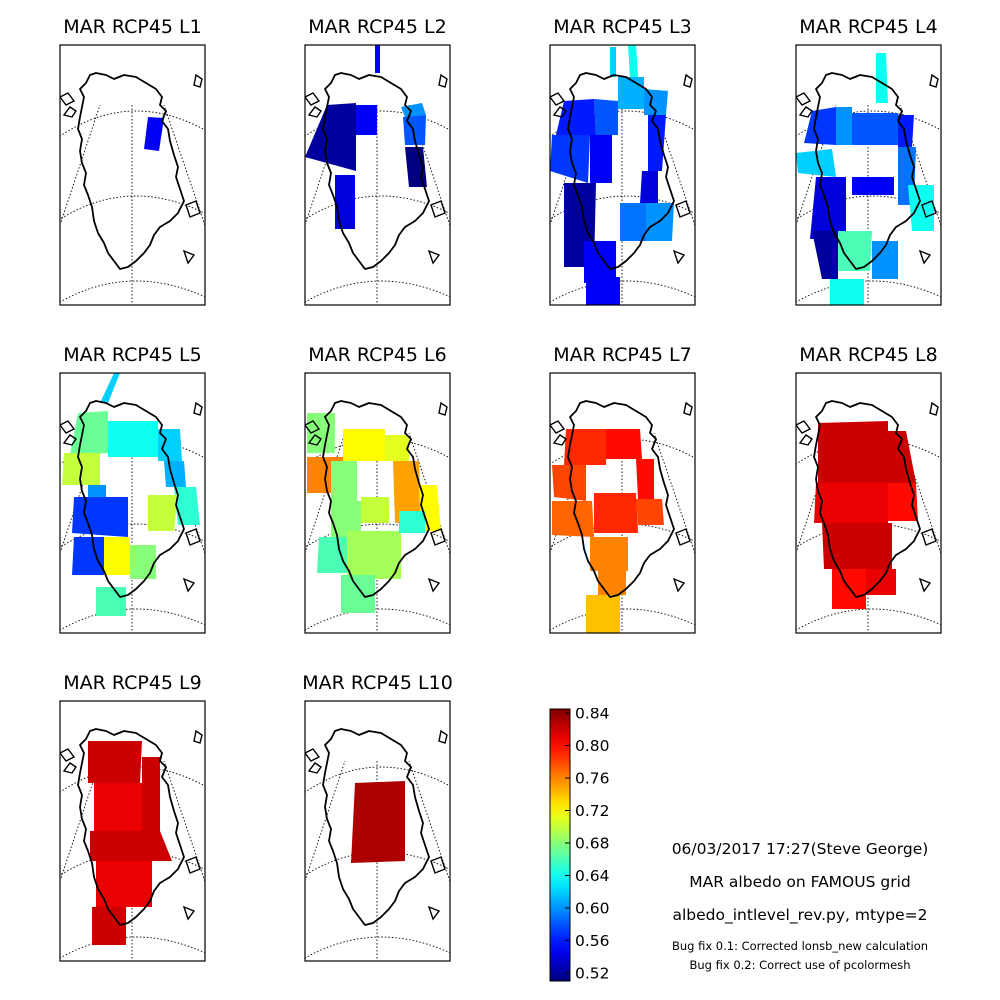 Image resolution: width=1000 pixels, height=1000 pixels. I want to click on map-panel-6: MAR RCP45 L6, so click(377, 489).